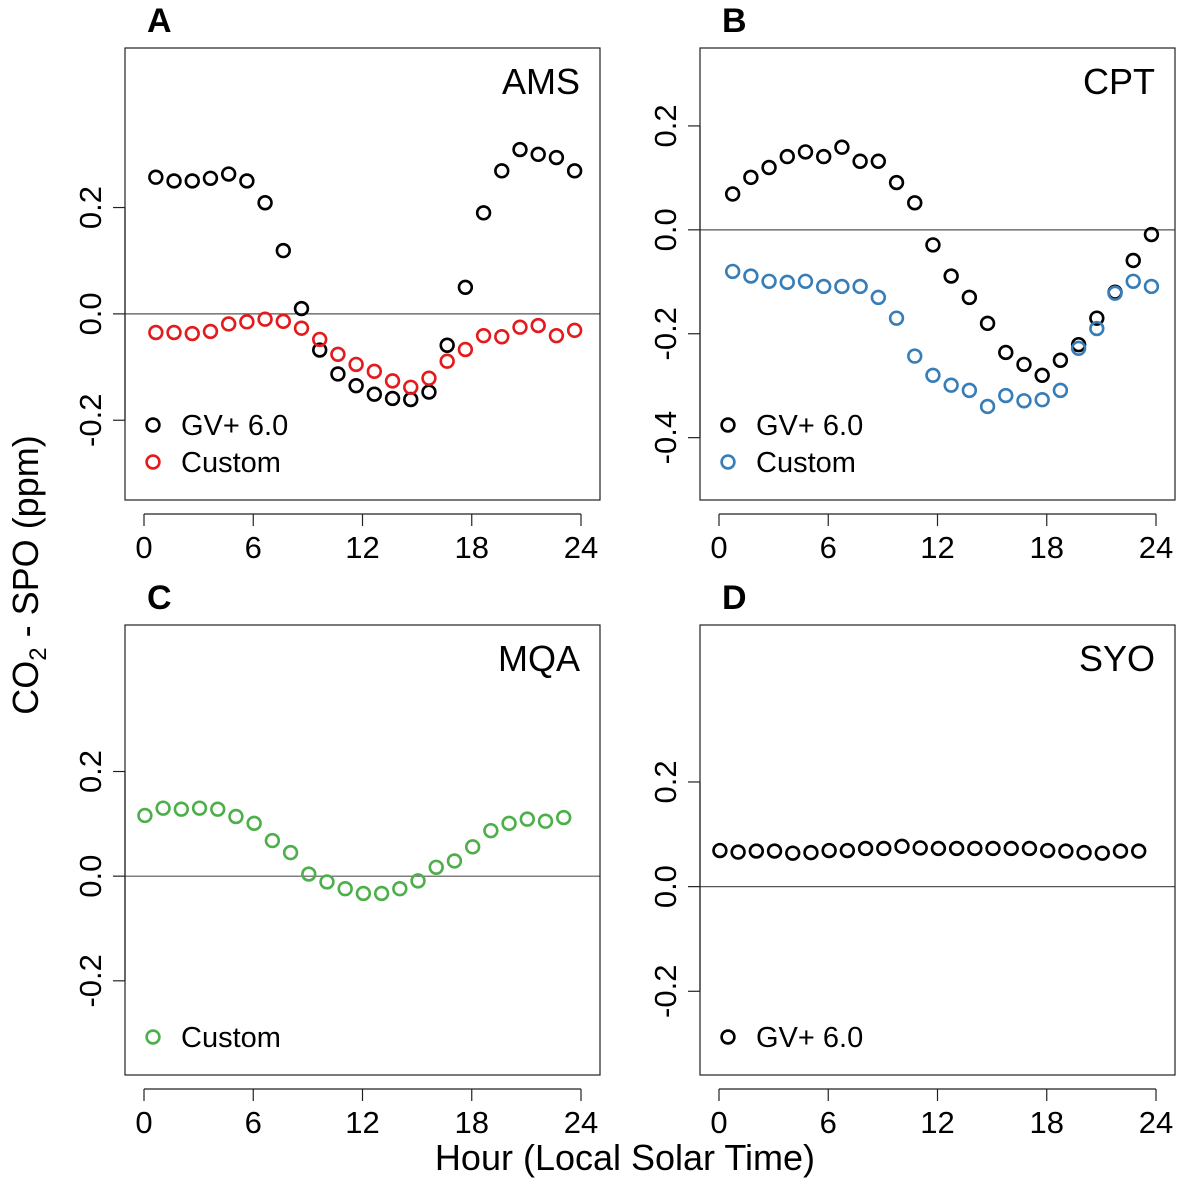 The height and width of the screenshot is (1200, 1200). Describe the element at coordinates (734, 598) in the screenshot. I see `panel-letter: D` at that location.